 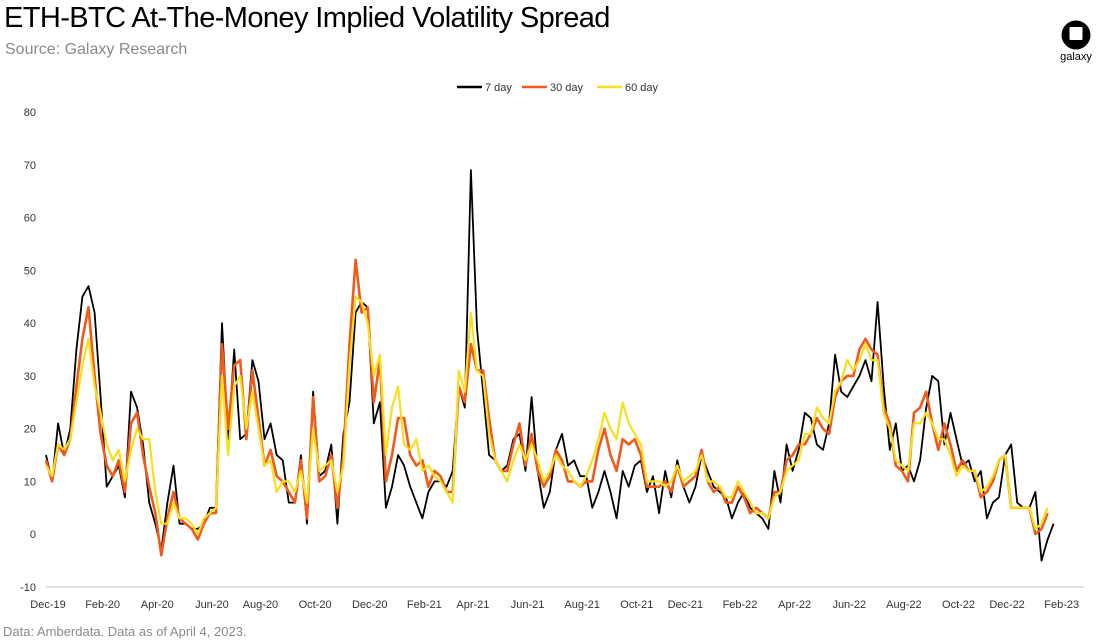 What do you see at coordinates (30, 430) in the screenshot?
I see `y-tick-label: 20` at bounding box center [30, 430].